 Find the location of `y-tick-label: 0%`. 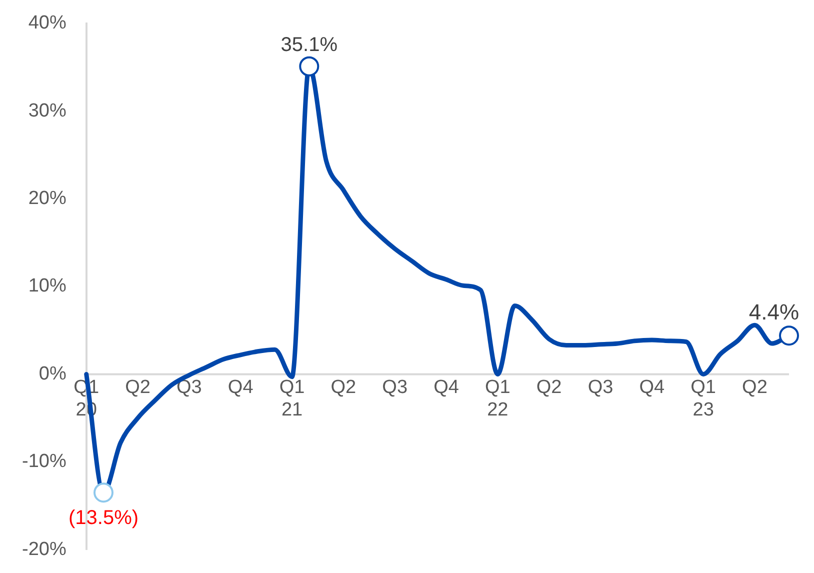

y-tick-label: 0% is located at coordinates (52, 373).